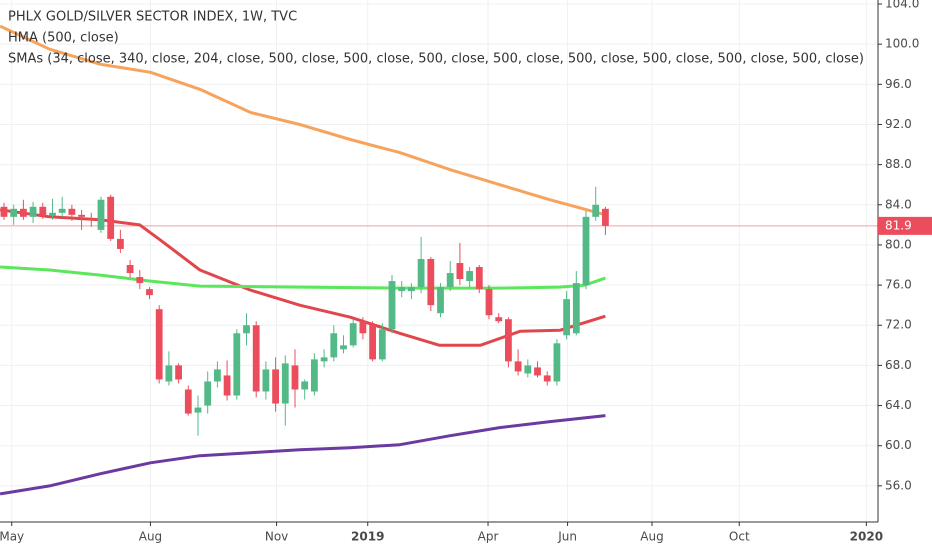 The height and width of the screenshot is (550, 932). What do you see at coordinates (902, 44) in the screenshot?
I see `y-tick-label: 100.0` at bounding box center [902, 44].